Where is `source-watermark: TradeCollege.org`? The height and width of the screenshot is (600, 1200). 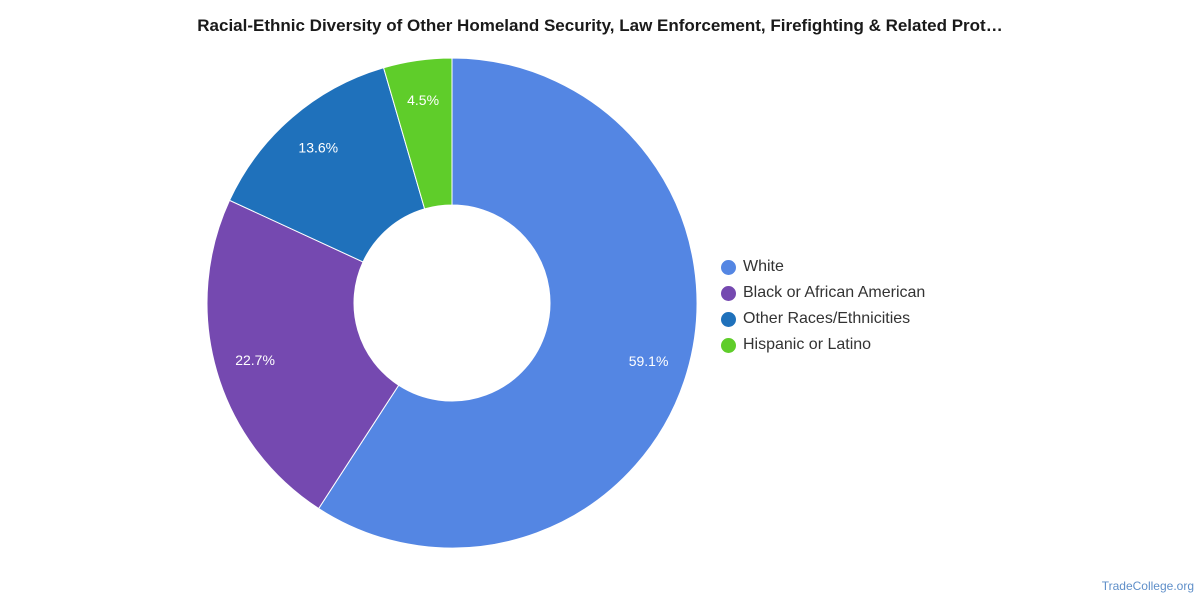
source-watermark: TradeCollege.org is located at coordinates (1147, 586).